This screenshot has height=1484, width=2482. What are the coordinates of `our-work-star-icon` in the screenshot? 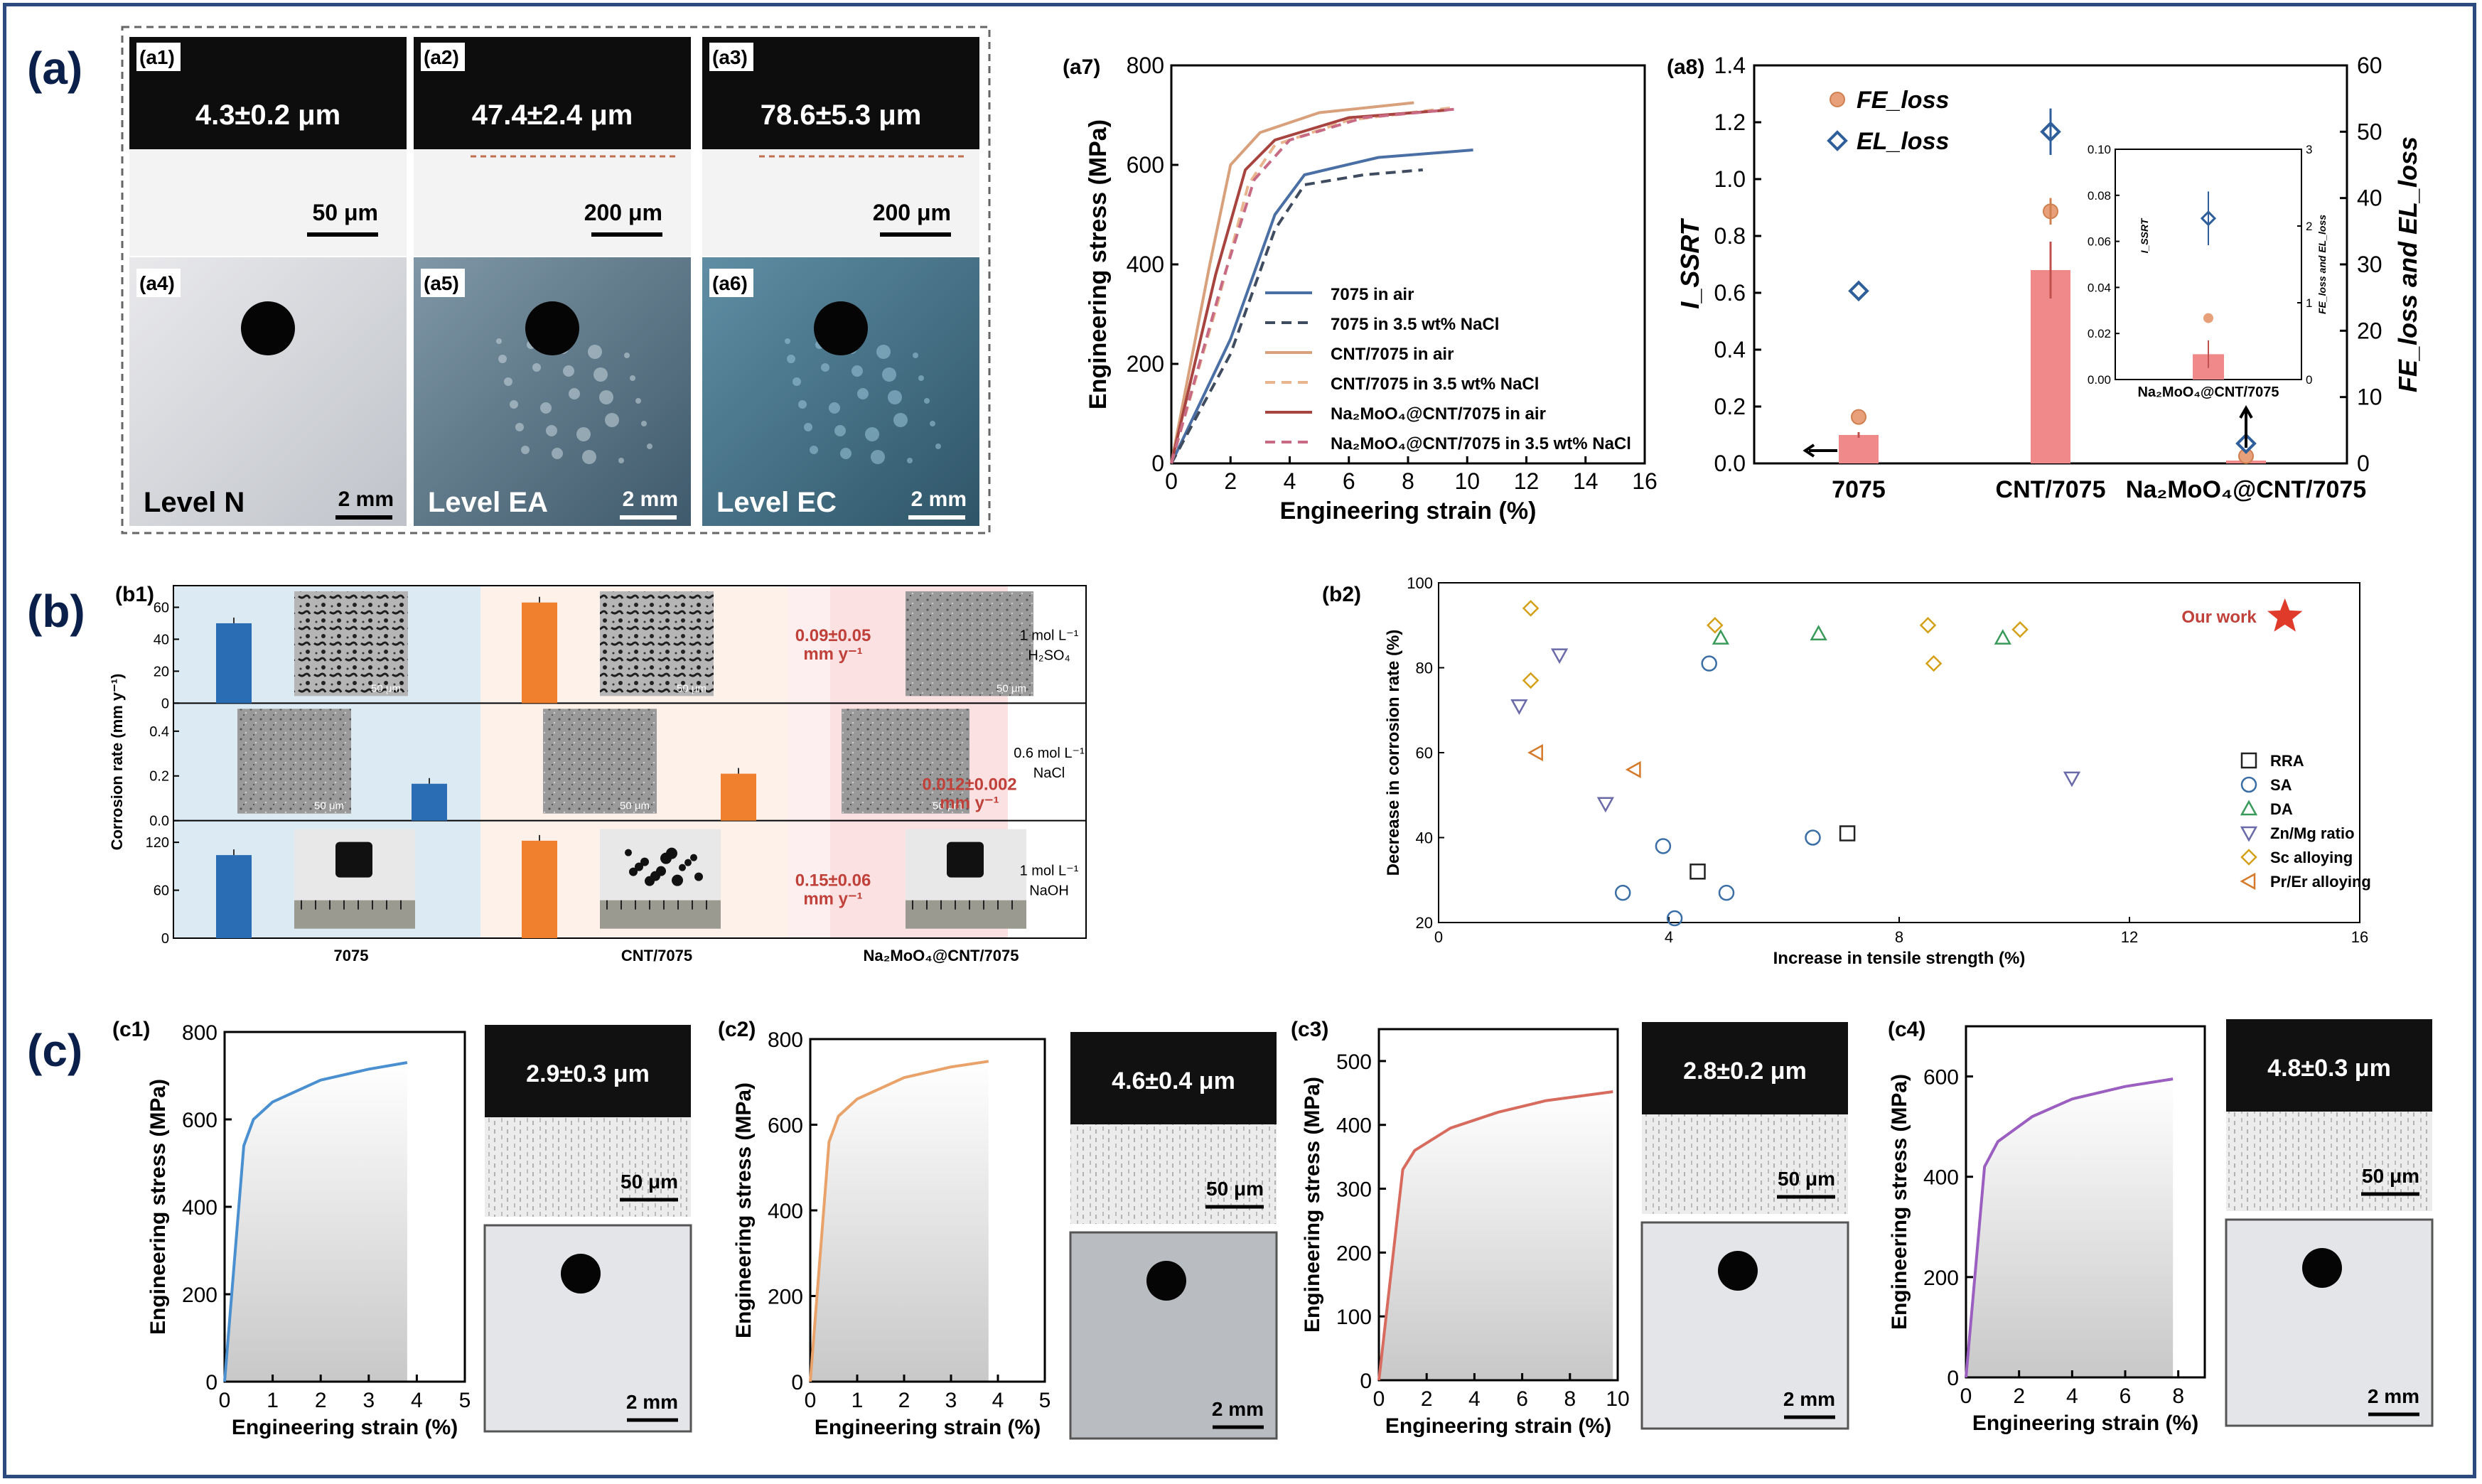 It's located at (2285, 615).